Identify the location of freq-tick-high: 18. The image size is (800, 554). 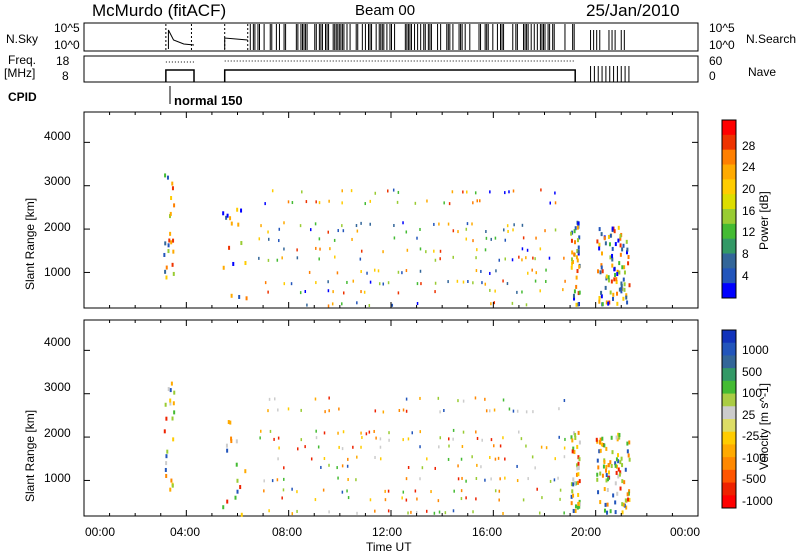
(63, 61).